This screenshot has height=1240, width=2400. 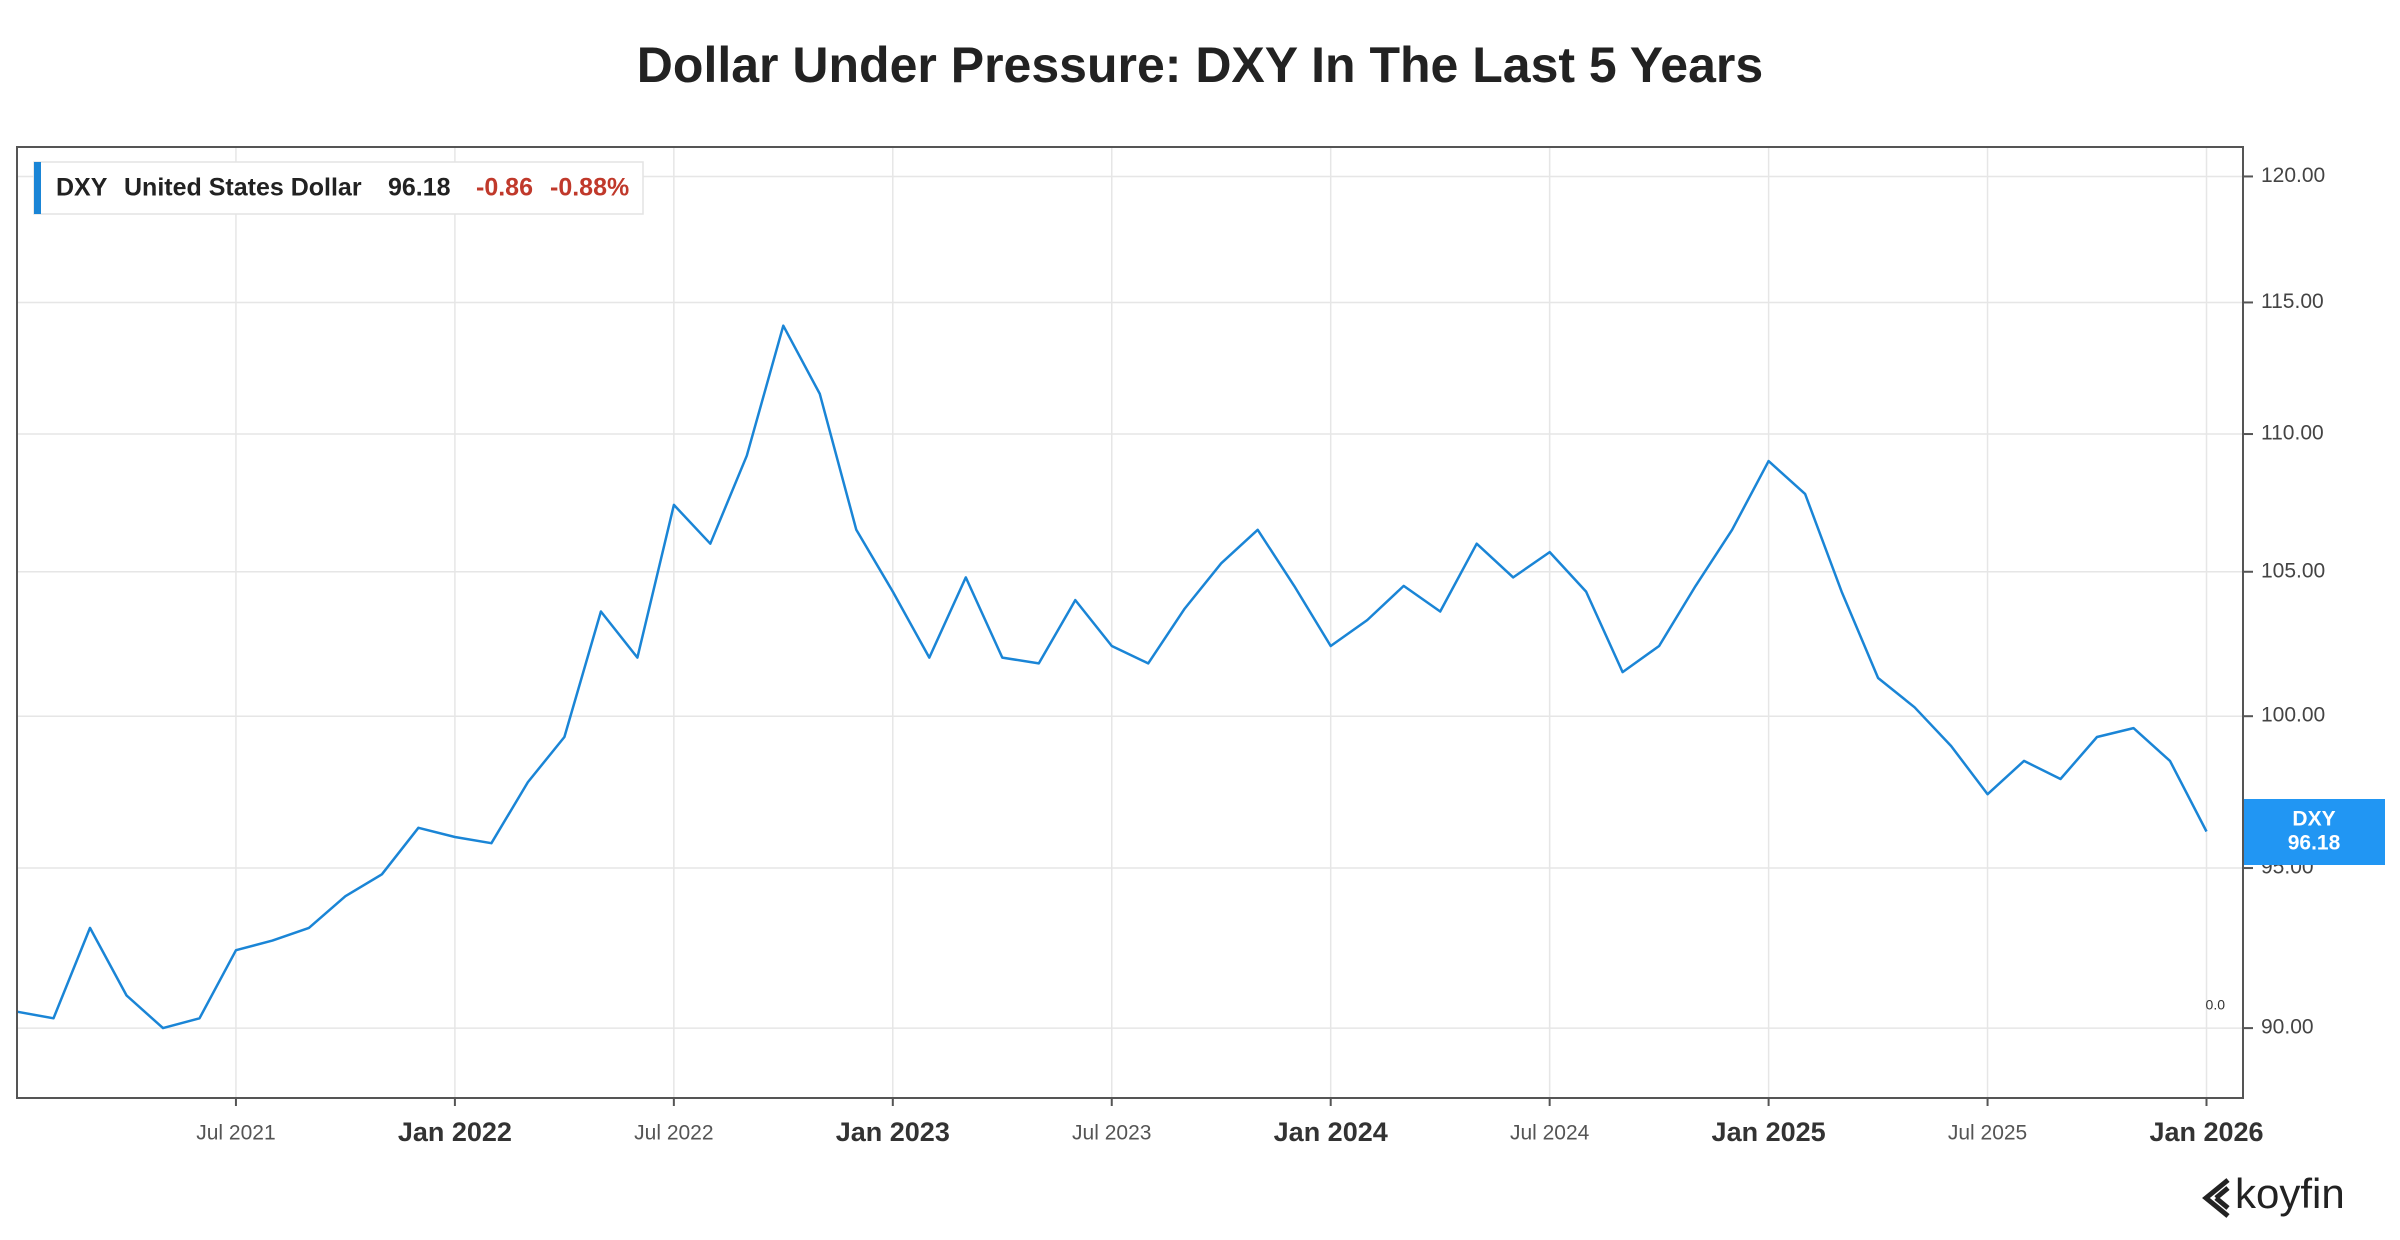 What do you see at coordinates (1987, 1133) in the screenshot?
I see `x-tick-label: Jul 2025` at bounding box center [1987, 1133].